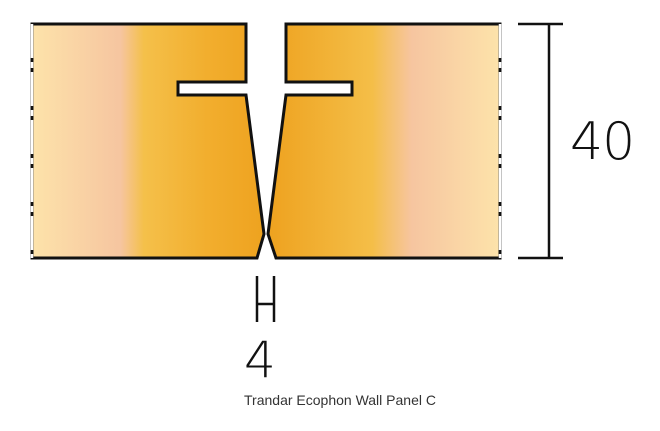 The width and height of the screenshot is (660, 431). What do you see at coordinates (340, 400) in the screenshot?
I see `diagram-caption: Trandar Ecophon Wall Panel C` at bounding box center [340, 400].